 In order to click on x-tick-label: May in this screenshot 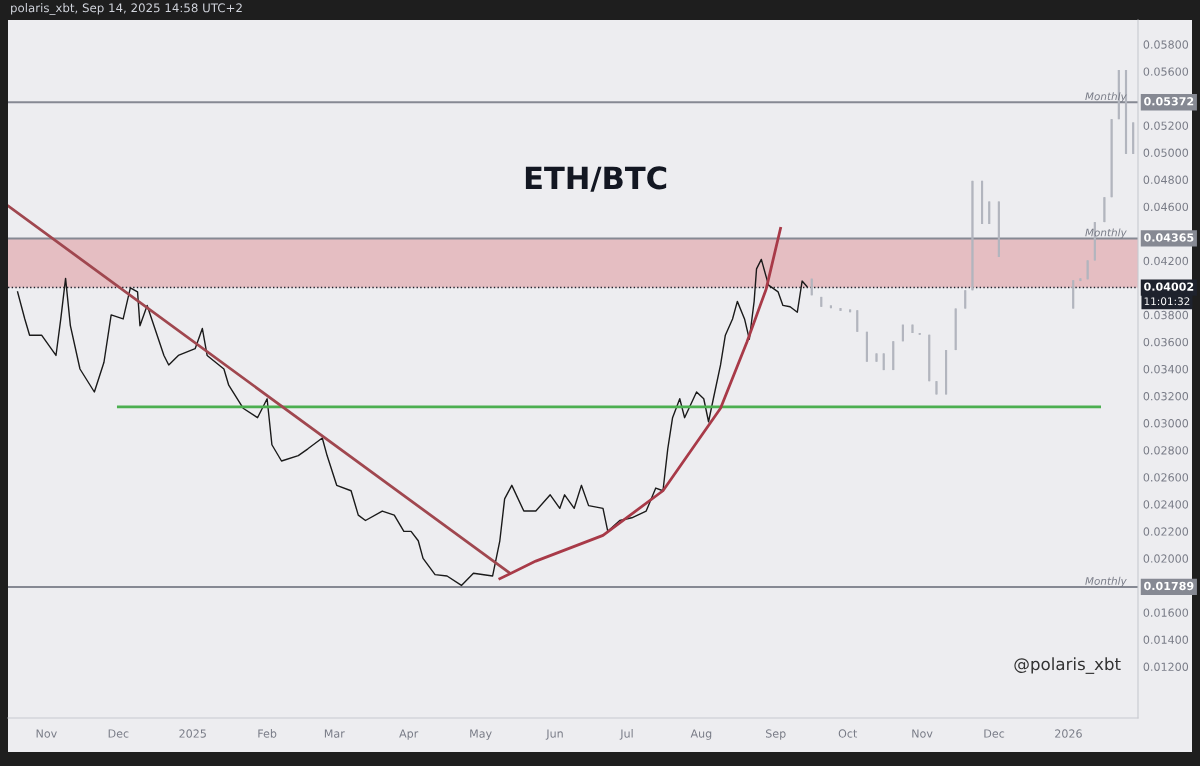, I will do `click(481, 734)`.